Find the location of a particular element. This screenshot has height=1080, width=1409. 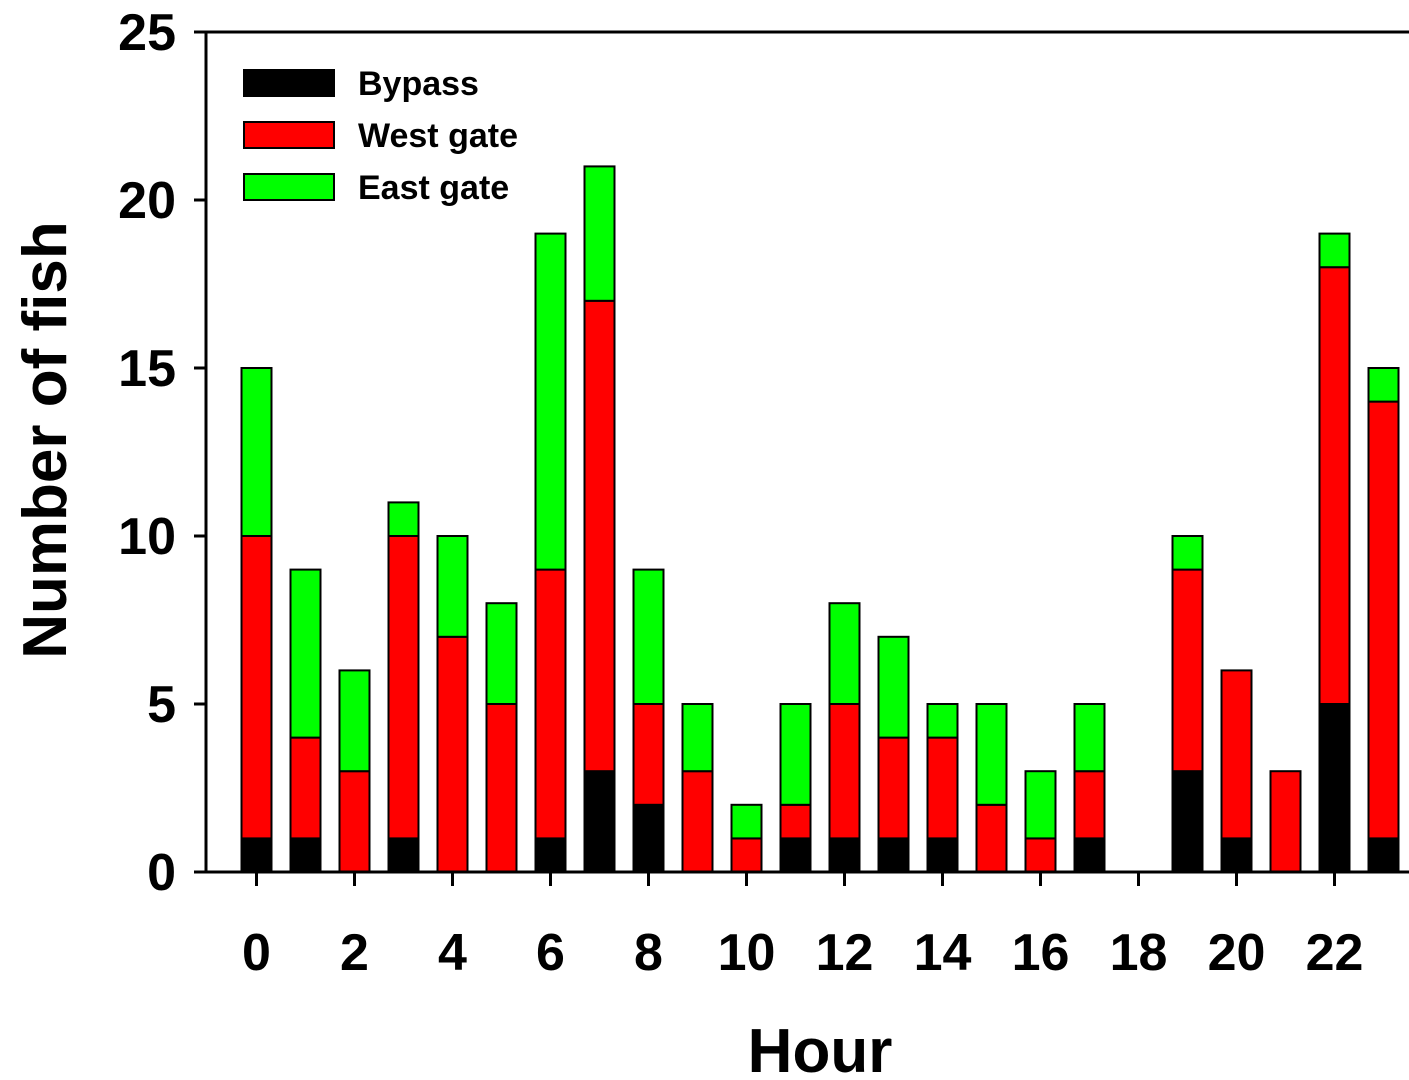

y-tick-label-5: 5 is located at coordinates (161, 705).